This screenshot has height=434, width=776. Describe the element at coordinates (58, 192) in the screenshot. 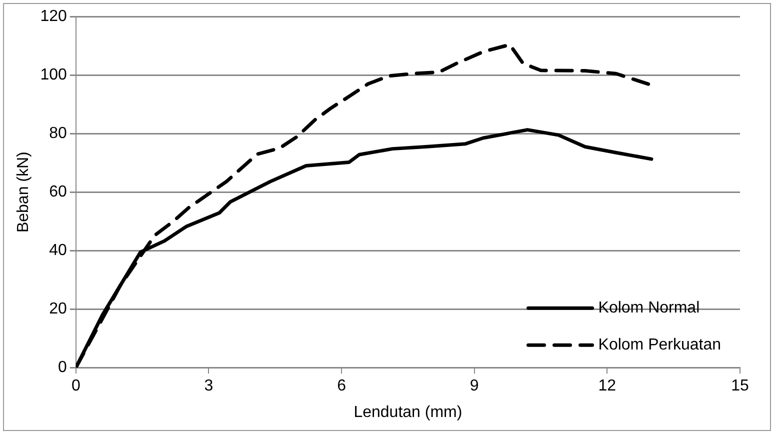

I see `y-tick-label: 60` at that location.